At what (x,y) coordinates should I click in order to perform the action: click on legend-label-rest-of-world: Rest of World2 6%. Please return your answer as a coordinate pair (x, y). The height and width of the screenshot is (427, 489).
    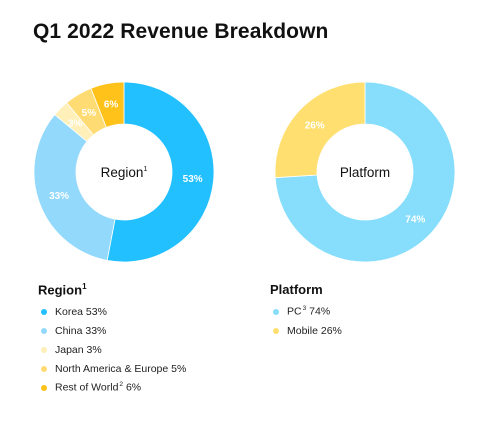
    Looking at the image, I should click on (98, 387).